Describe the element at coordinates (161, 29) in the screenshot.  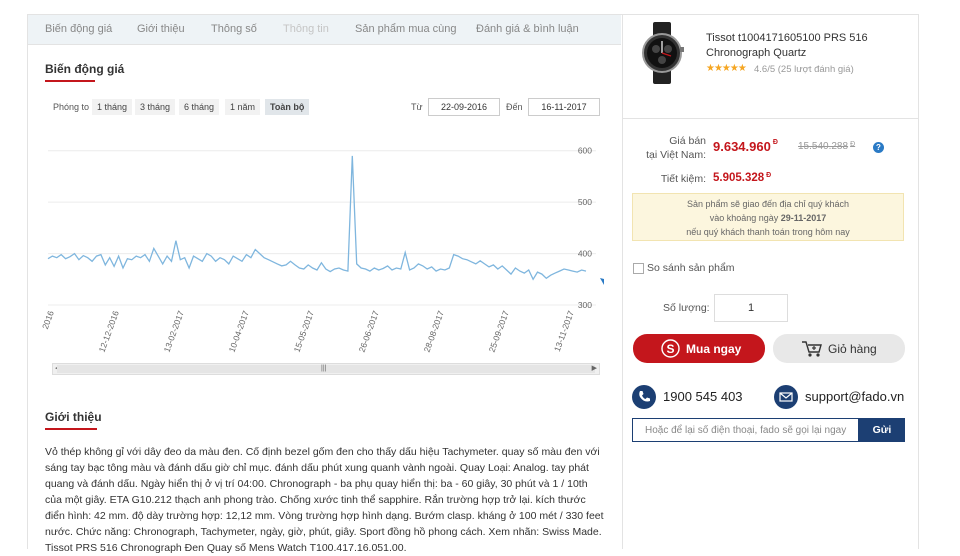
I see `tab-introduction: Giới thiệu` at that location.